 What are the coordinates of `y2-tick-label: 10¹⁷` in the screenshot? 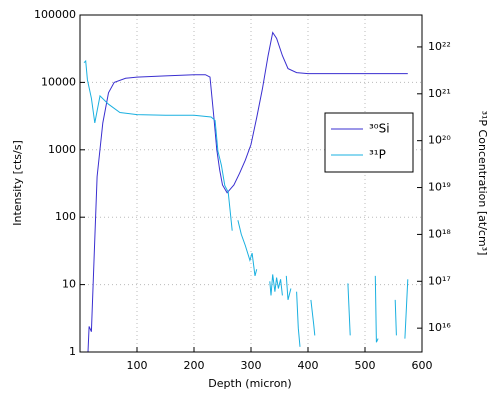 It's located at (439, 280).